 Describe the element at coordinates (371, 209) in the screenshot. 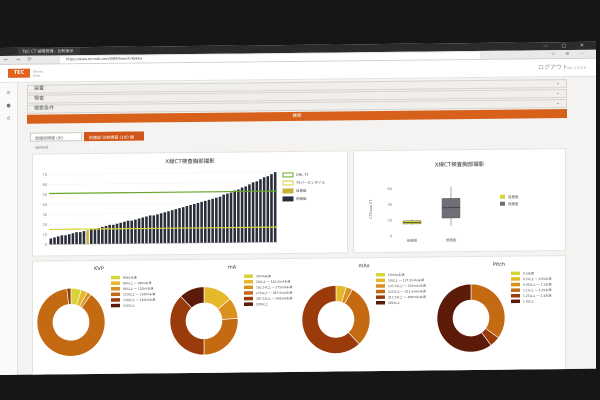

I see `y-axis-label: CTDIvol CT` at that location.